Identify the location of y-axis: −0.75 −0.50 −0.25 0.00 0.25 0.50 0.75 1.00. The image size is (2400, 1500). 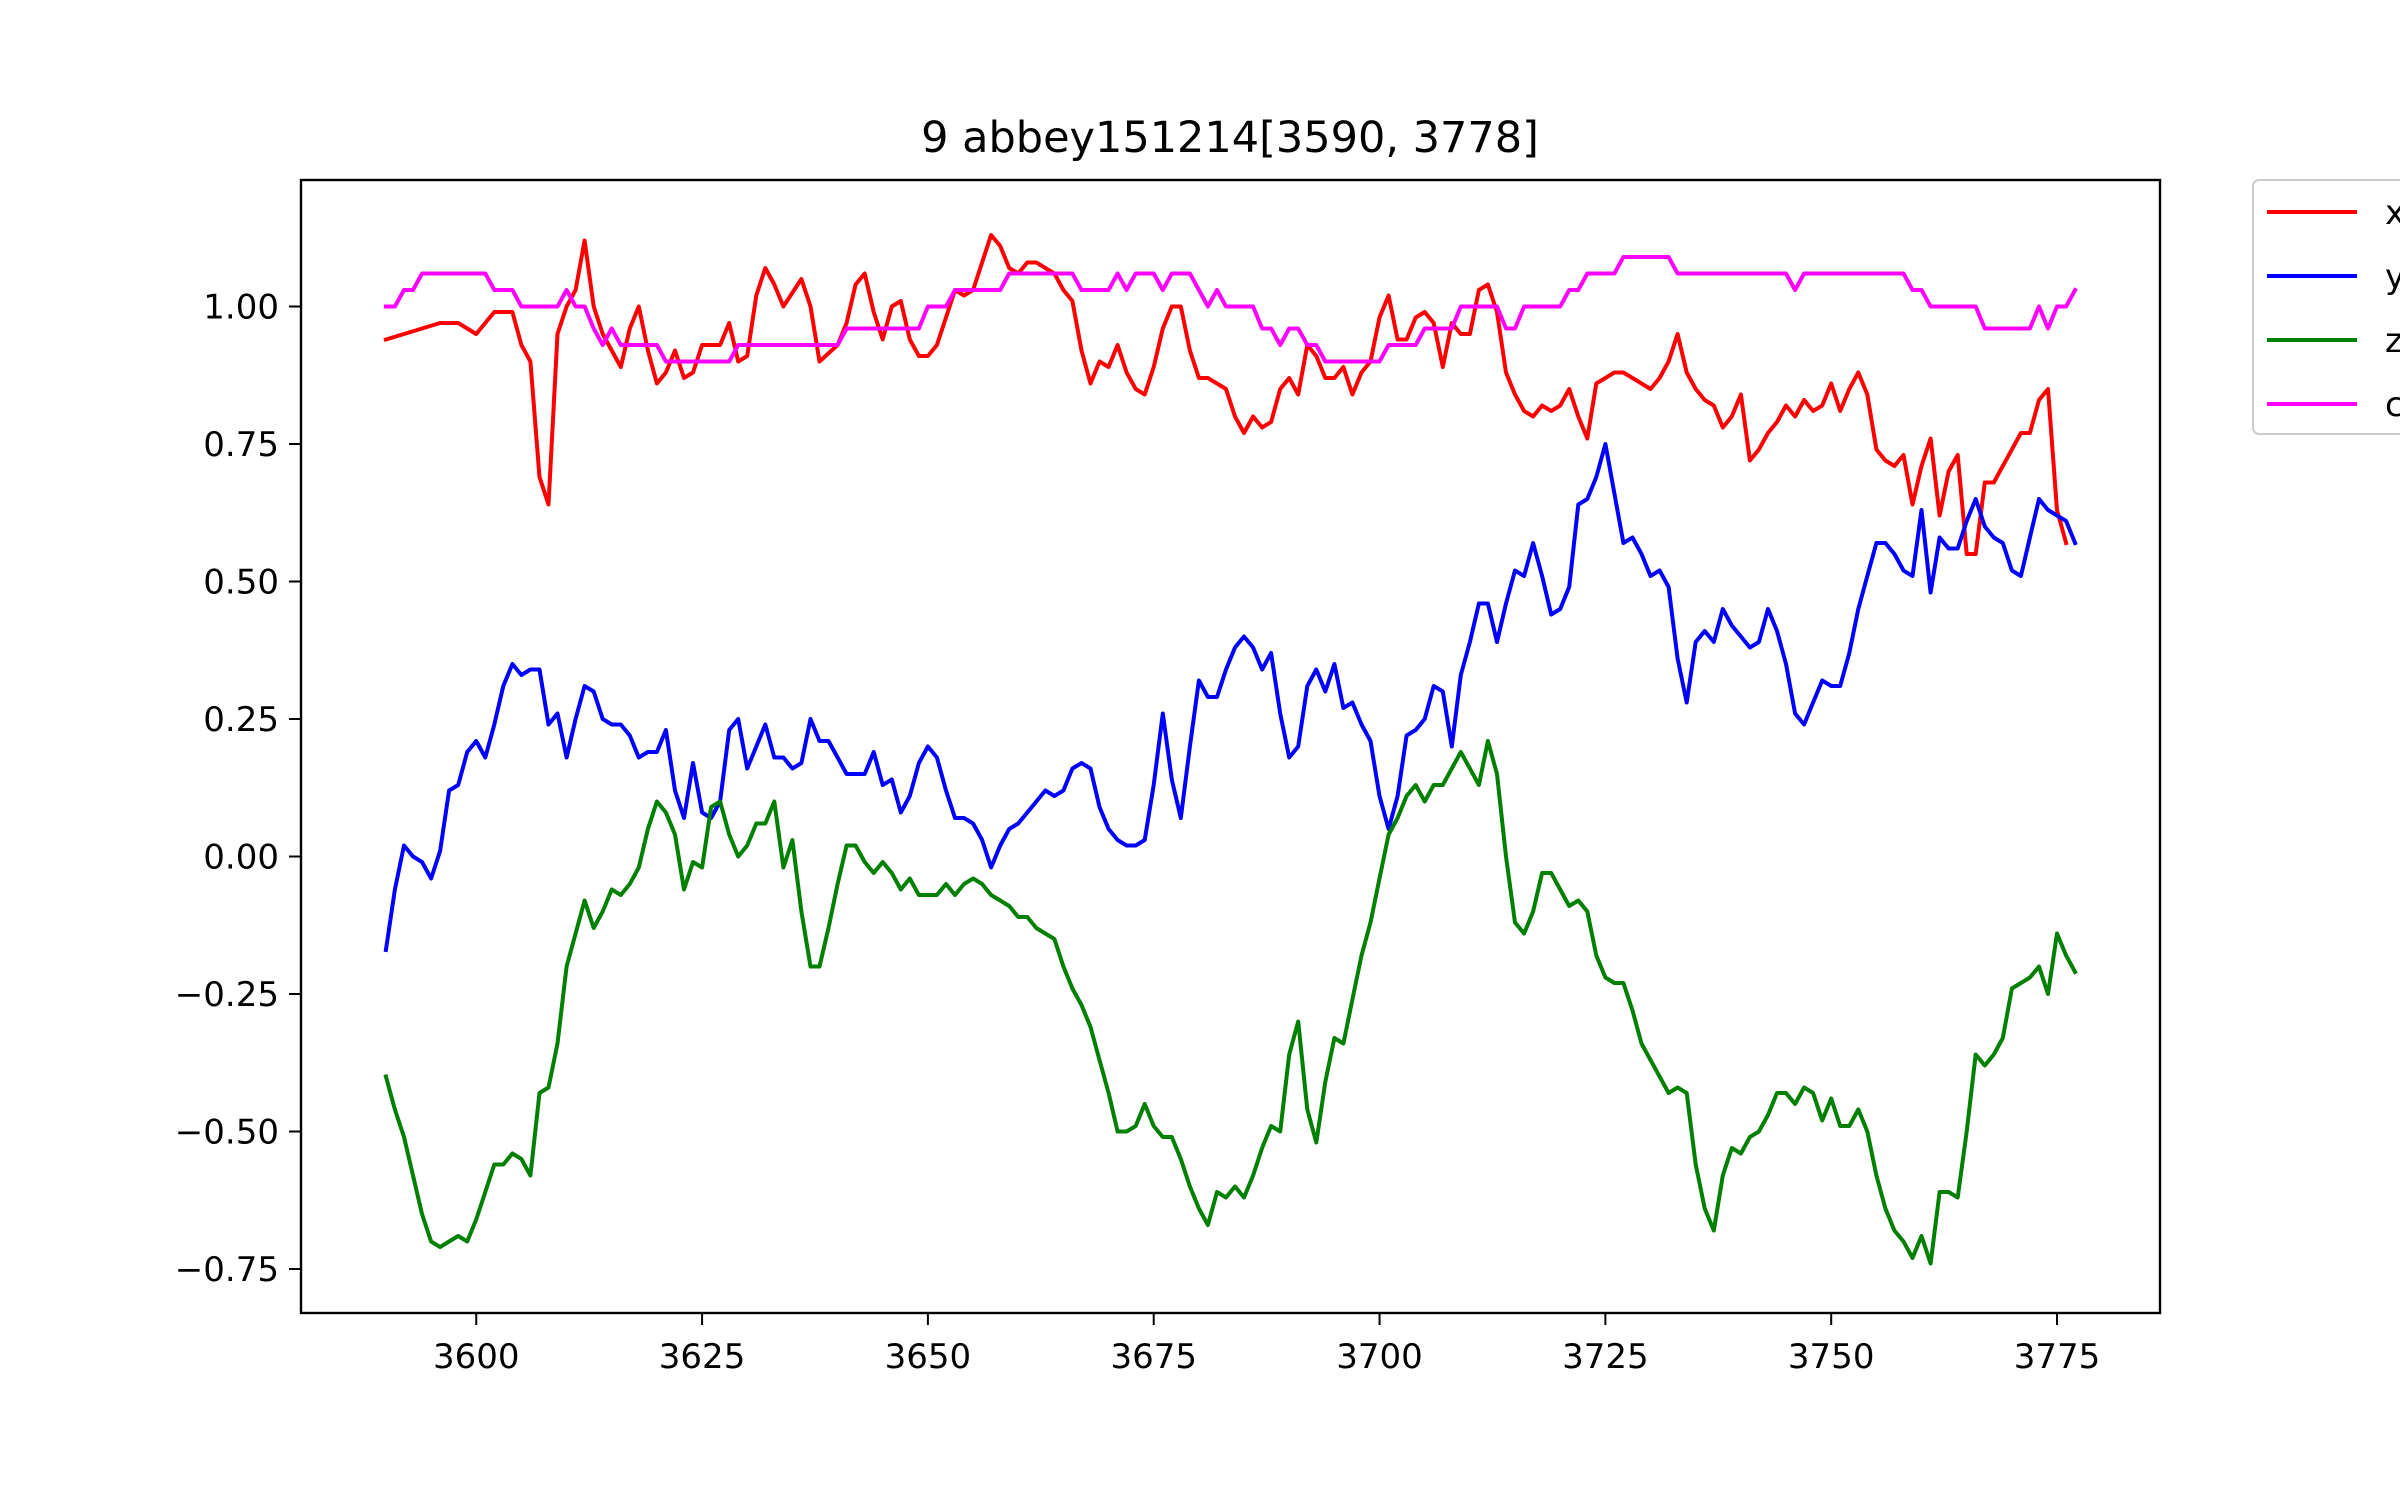
(238, 789).